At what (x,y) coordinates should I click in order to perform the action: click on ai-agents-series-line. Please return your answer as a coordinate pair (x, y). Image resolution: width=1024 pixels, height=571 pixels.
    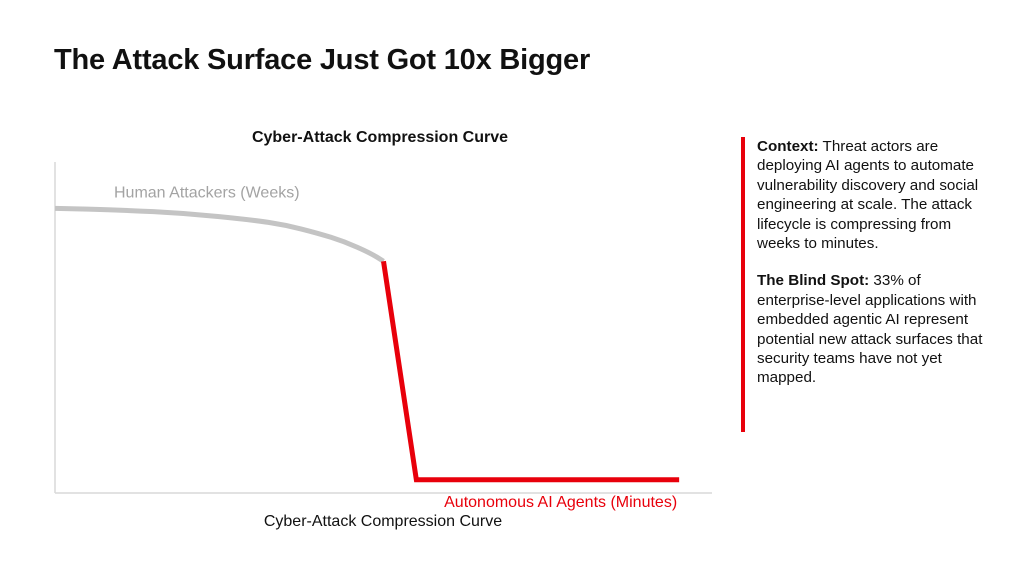
    Looking at the image, I should click on (530, 371).